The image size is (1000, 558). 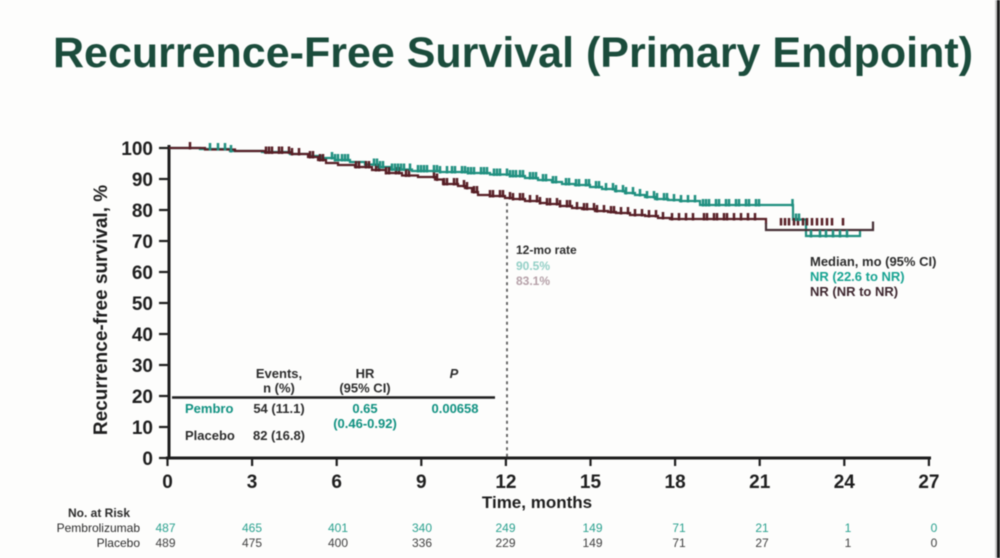 What do you see at coordinates (857, 276) in the screenshot?
I see `svg-text: NR (22.6 to NR)` at bounding box center [857, 276].